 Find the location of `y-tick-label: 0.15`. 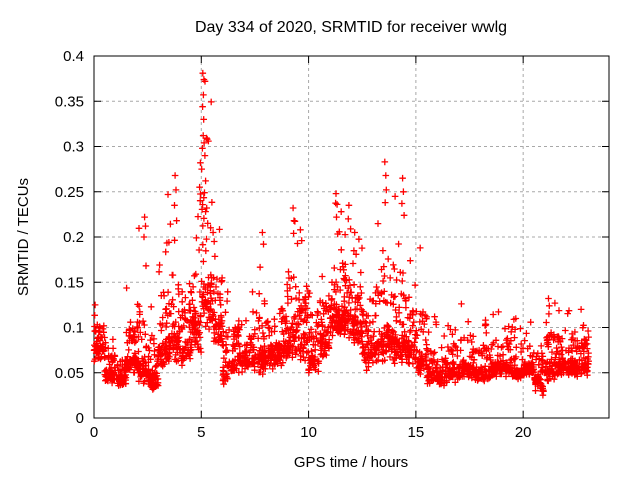

y-tick-label: 0.15 is located at coordinates (69, 282).